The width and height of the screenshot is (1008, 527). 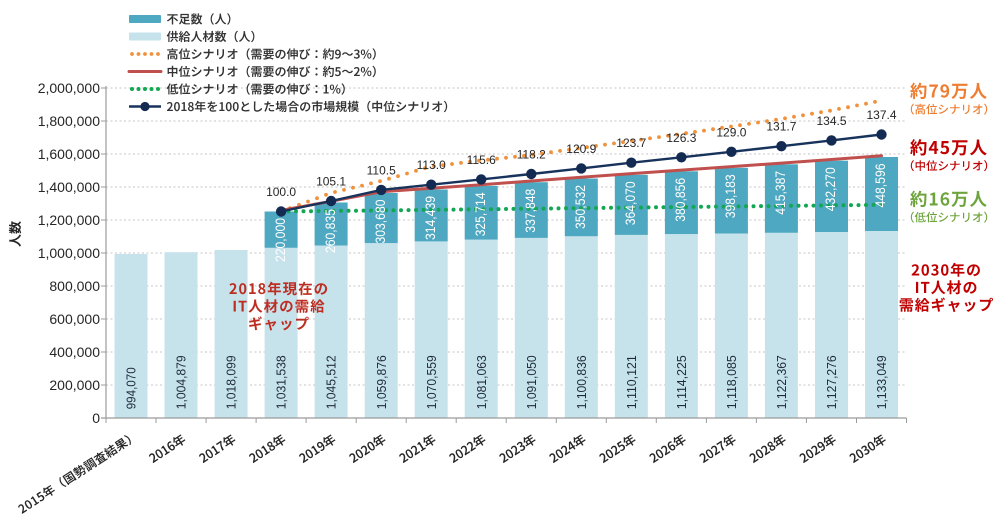 I want to click on svg-text: 115.6, so click(x=481, y=160).